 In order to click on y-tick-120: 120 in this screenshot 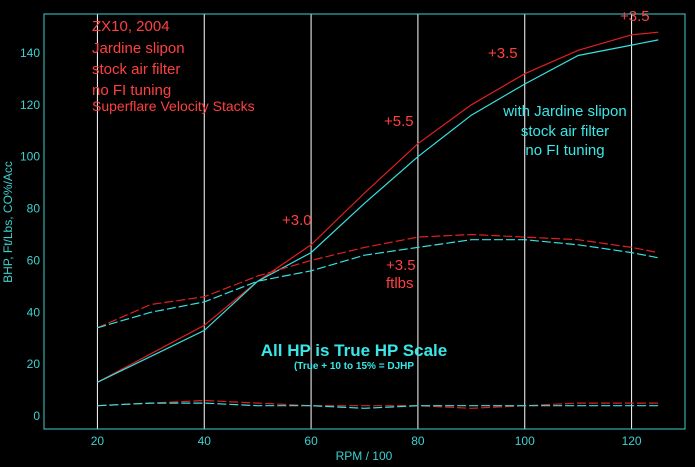, I will do `click(30, 105)`.